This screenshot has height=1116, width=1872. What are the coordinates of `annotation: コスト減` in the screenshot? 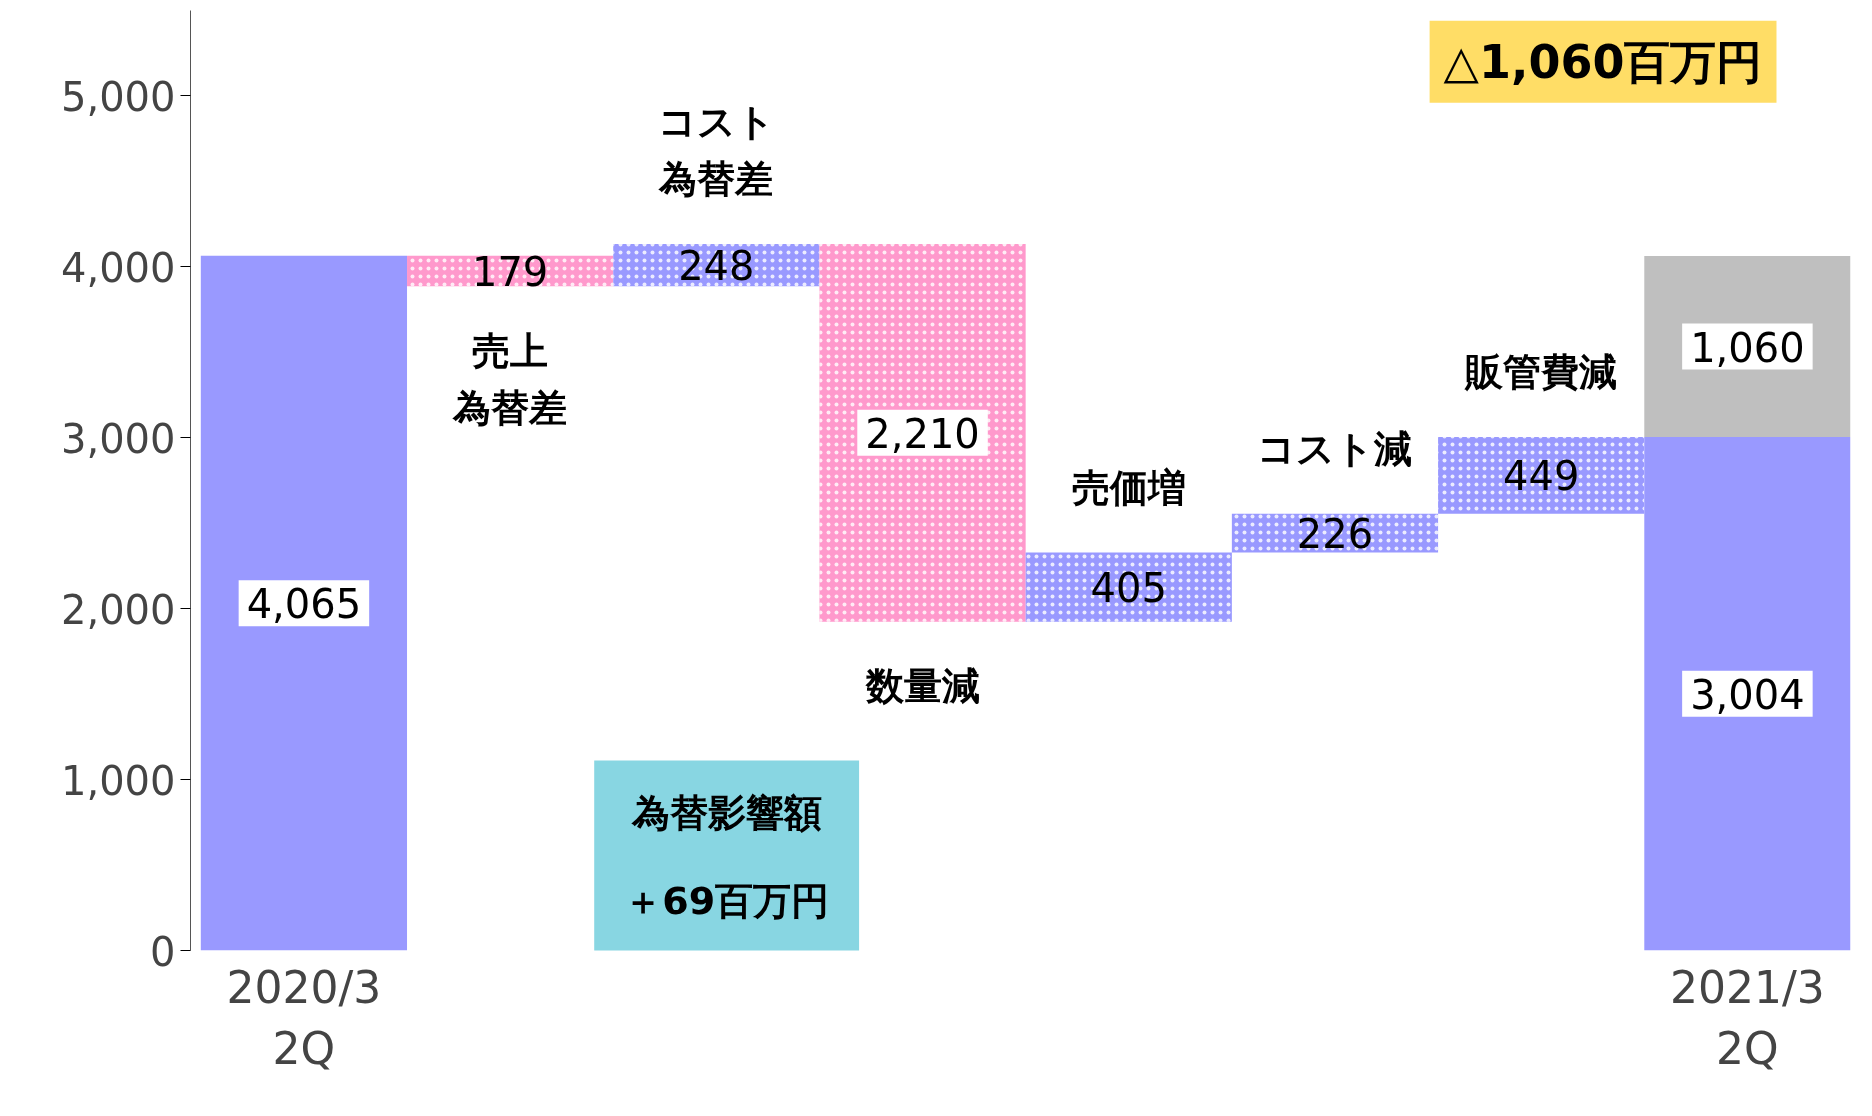 It's located at (1335, 449).